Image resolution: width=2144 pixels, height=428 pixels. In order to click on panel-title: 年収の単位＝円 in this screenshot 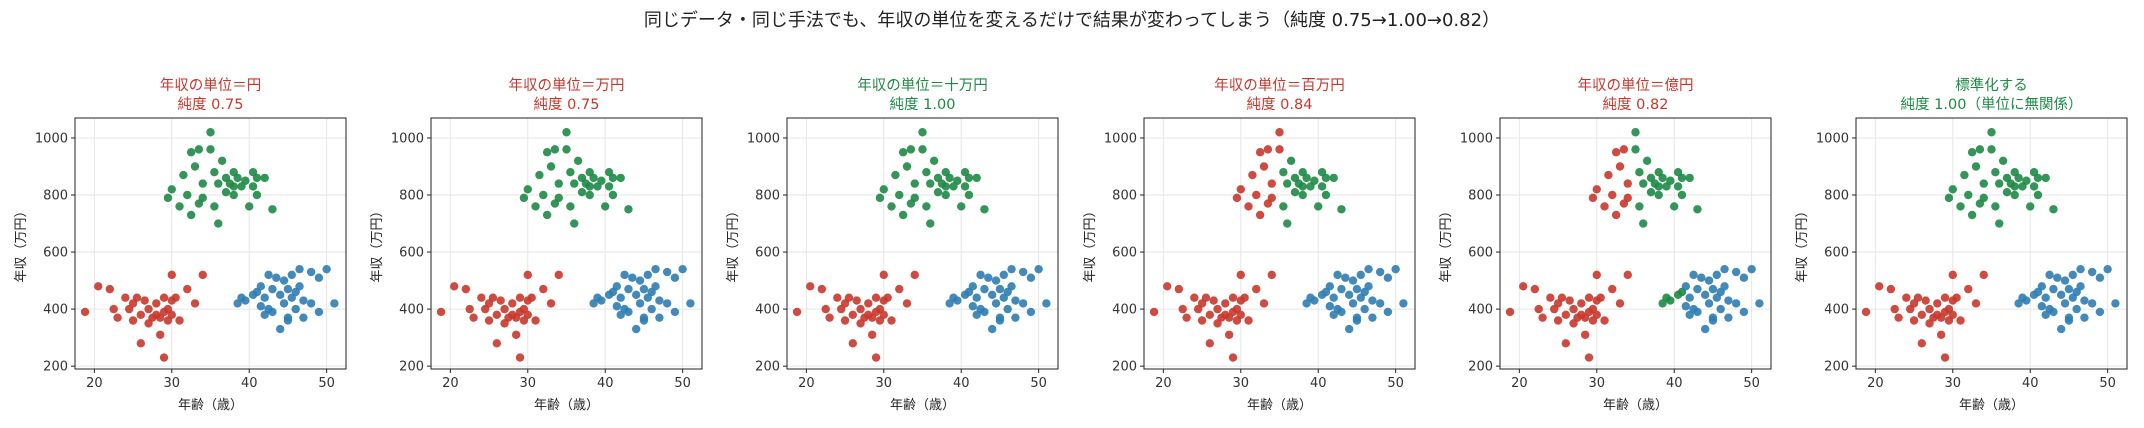, I will do `click(211, 85)`.